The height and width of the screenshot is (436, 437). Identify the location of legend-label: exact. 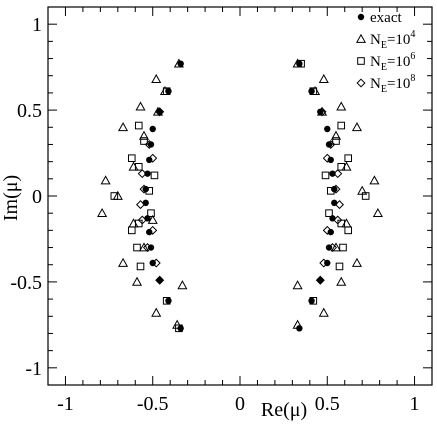
(386, 18).